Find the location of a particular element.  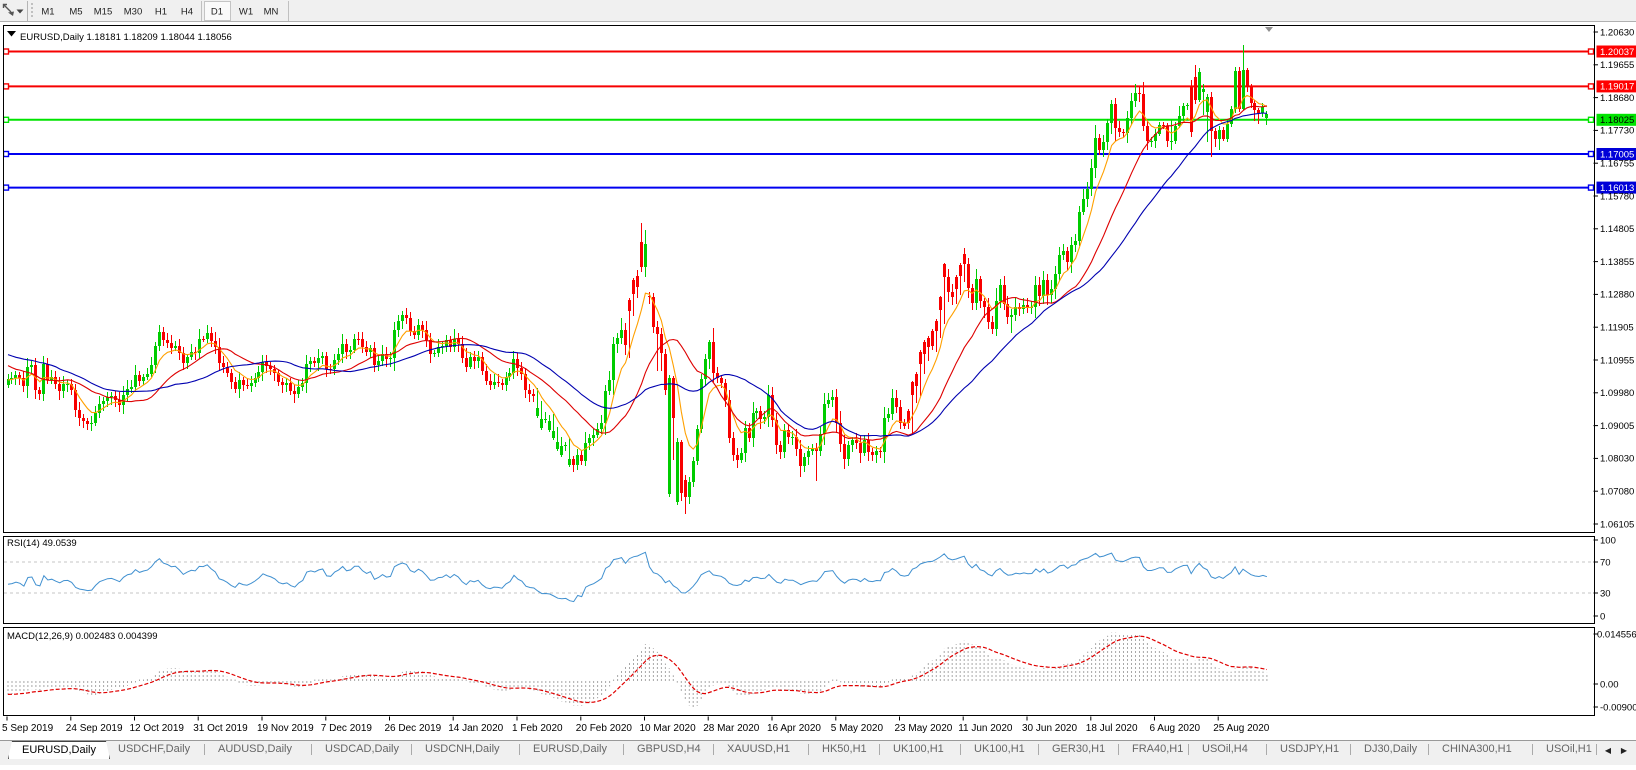

svg-text: 30 Jun 2020 is located at coordinates (1049, 728).